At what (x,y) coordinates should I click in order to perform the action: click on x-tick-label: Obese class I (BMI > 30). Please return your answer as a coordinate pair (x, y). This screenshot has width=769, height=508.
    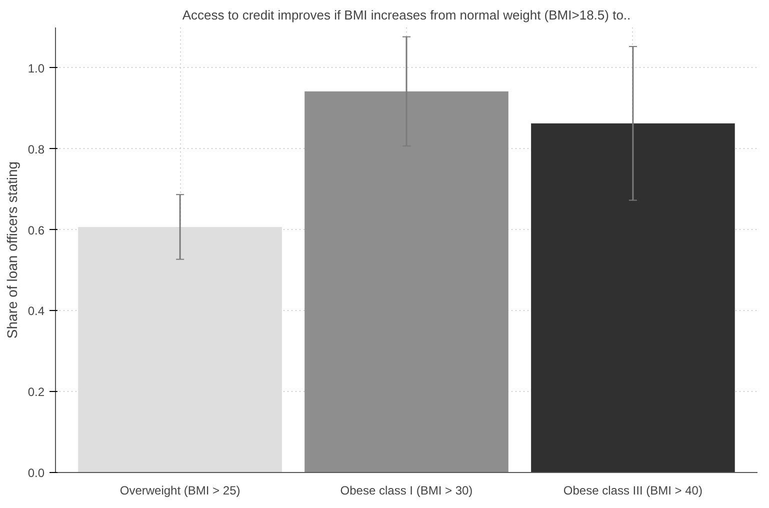
    Looking at the image, I should click on (406, 491).